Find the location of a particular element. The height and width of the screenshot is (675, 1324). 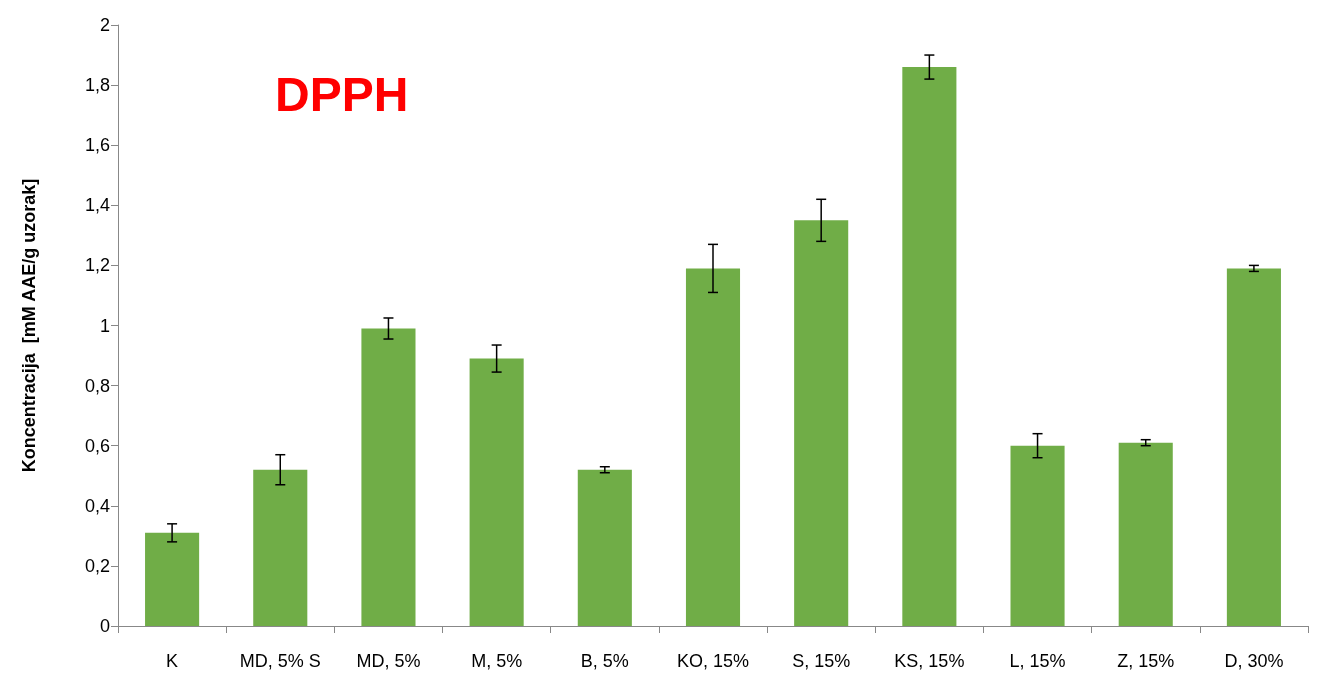

x-tick-label: L, 15% is located at coordinates (1037, 661).